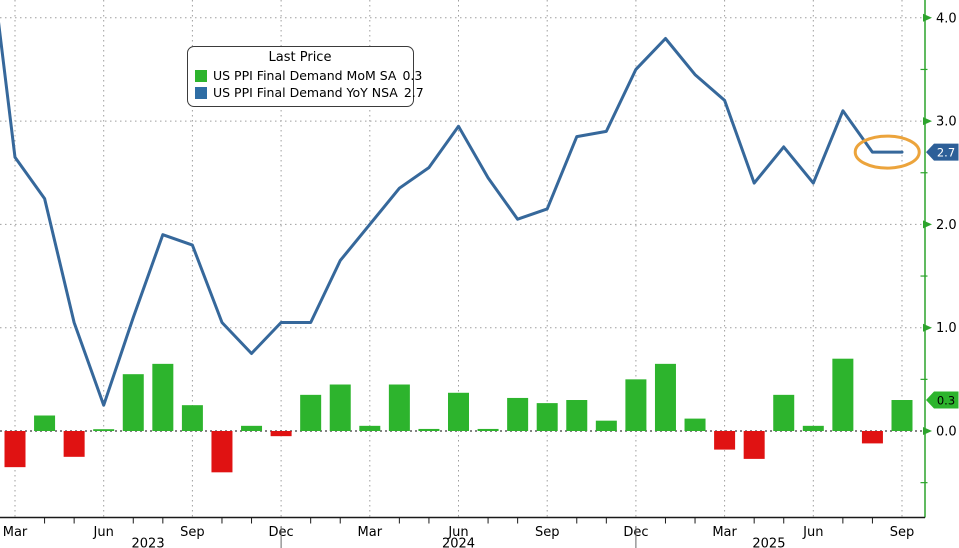  I want to click on bar-apr-2024, so click(399, 407).